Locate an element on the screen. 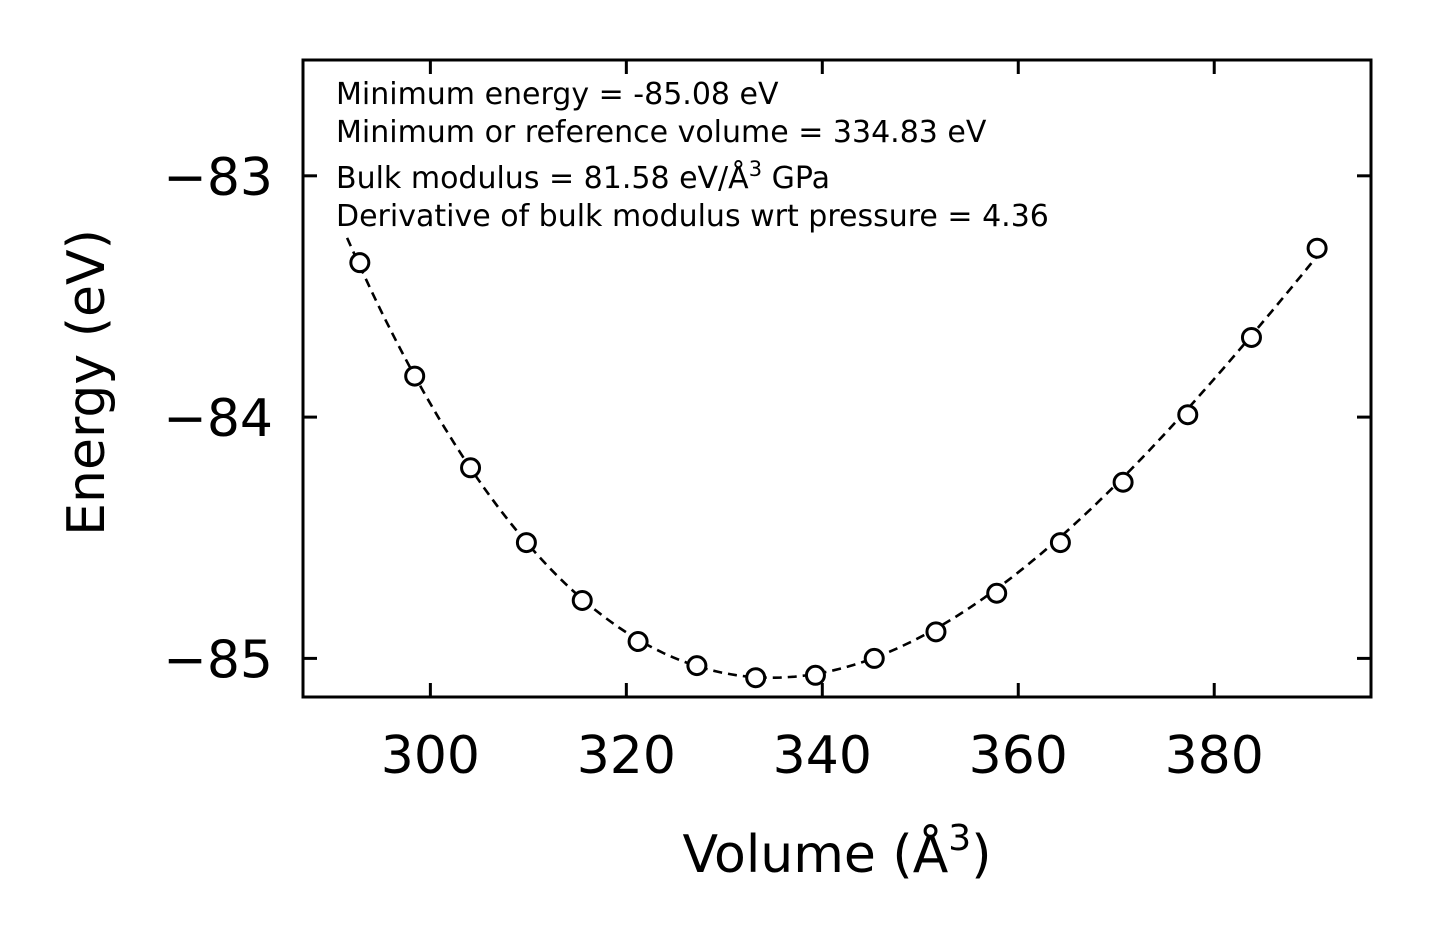 This screenshot has width=1432, height=943. x-tick-label-360: 360 is located at coordinates (1018, 756).